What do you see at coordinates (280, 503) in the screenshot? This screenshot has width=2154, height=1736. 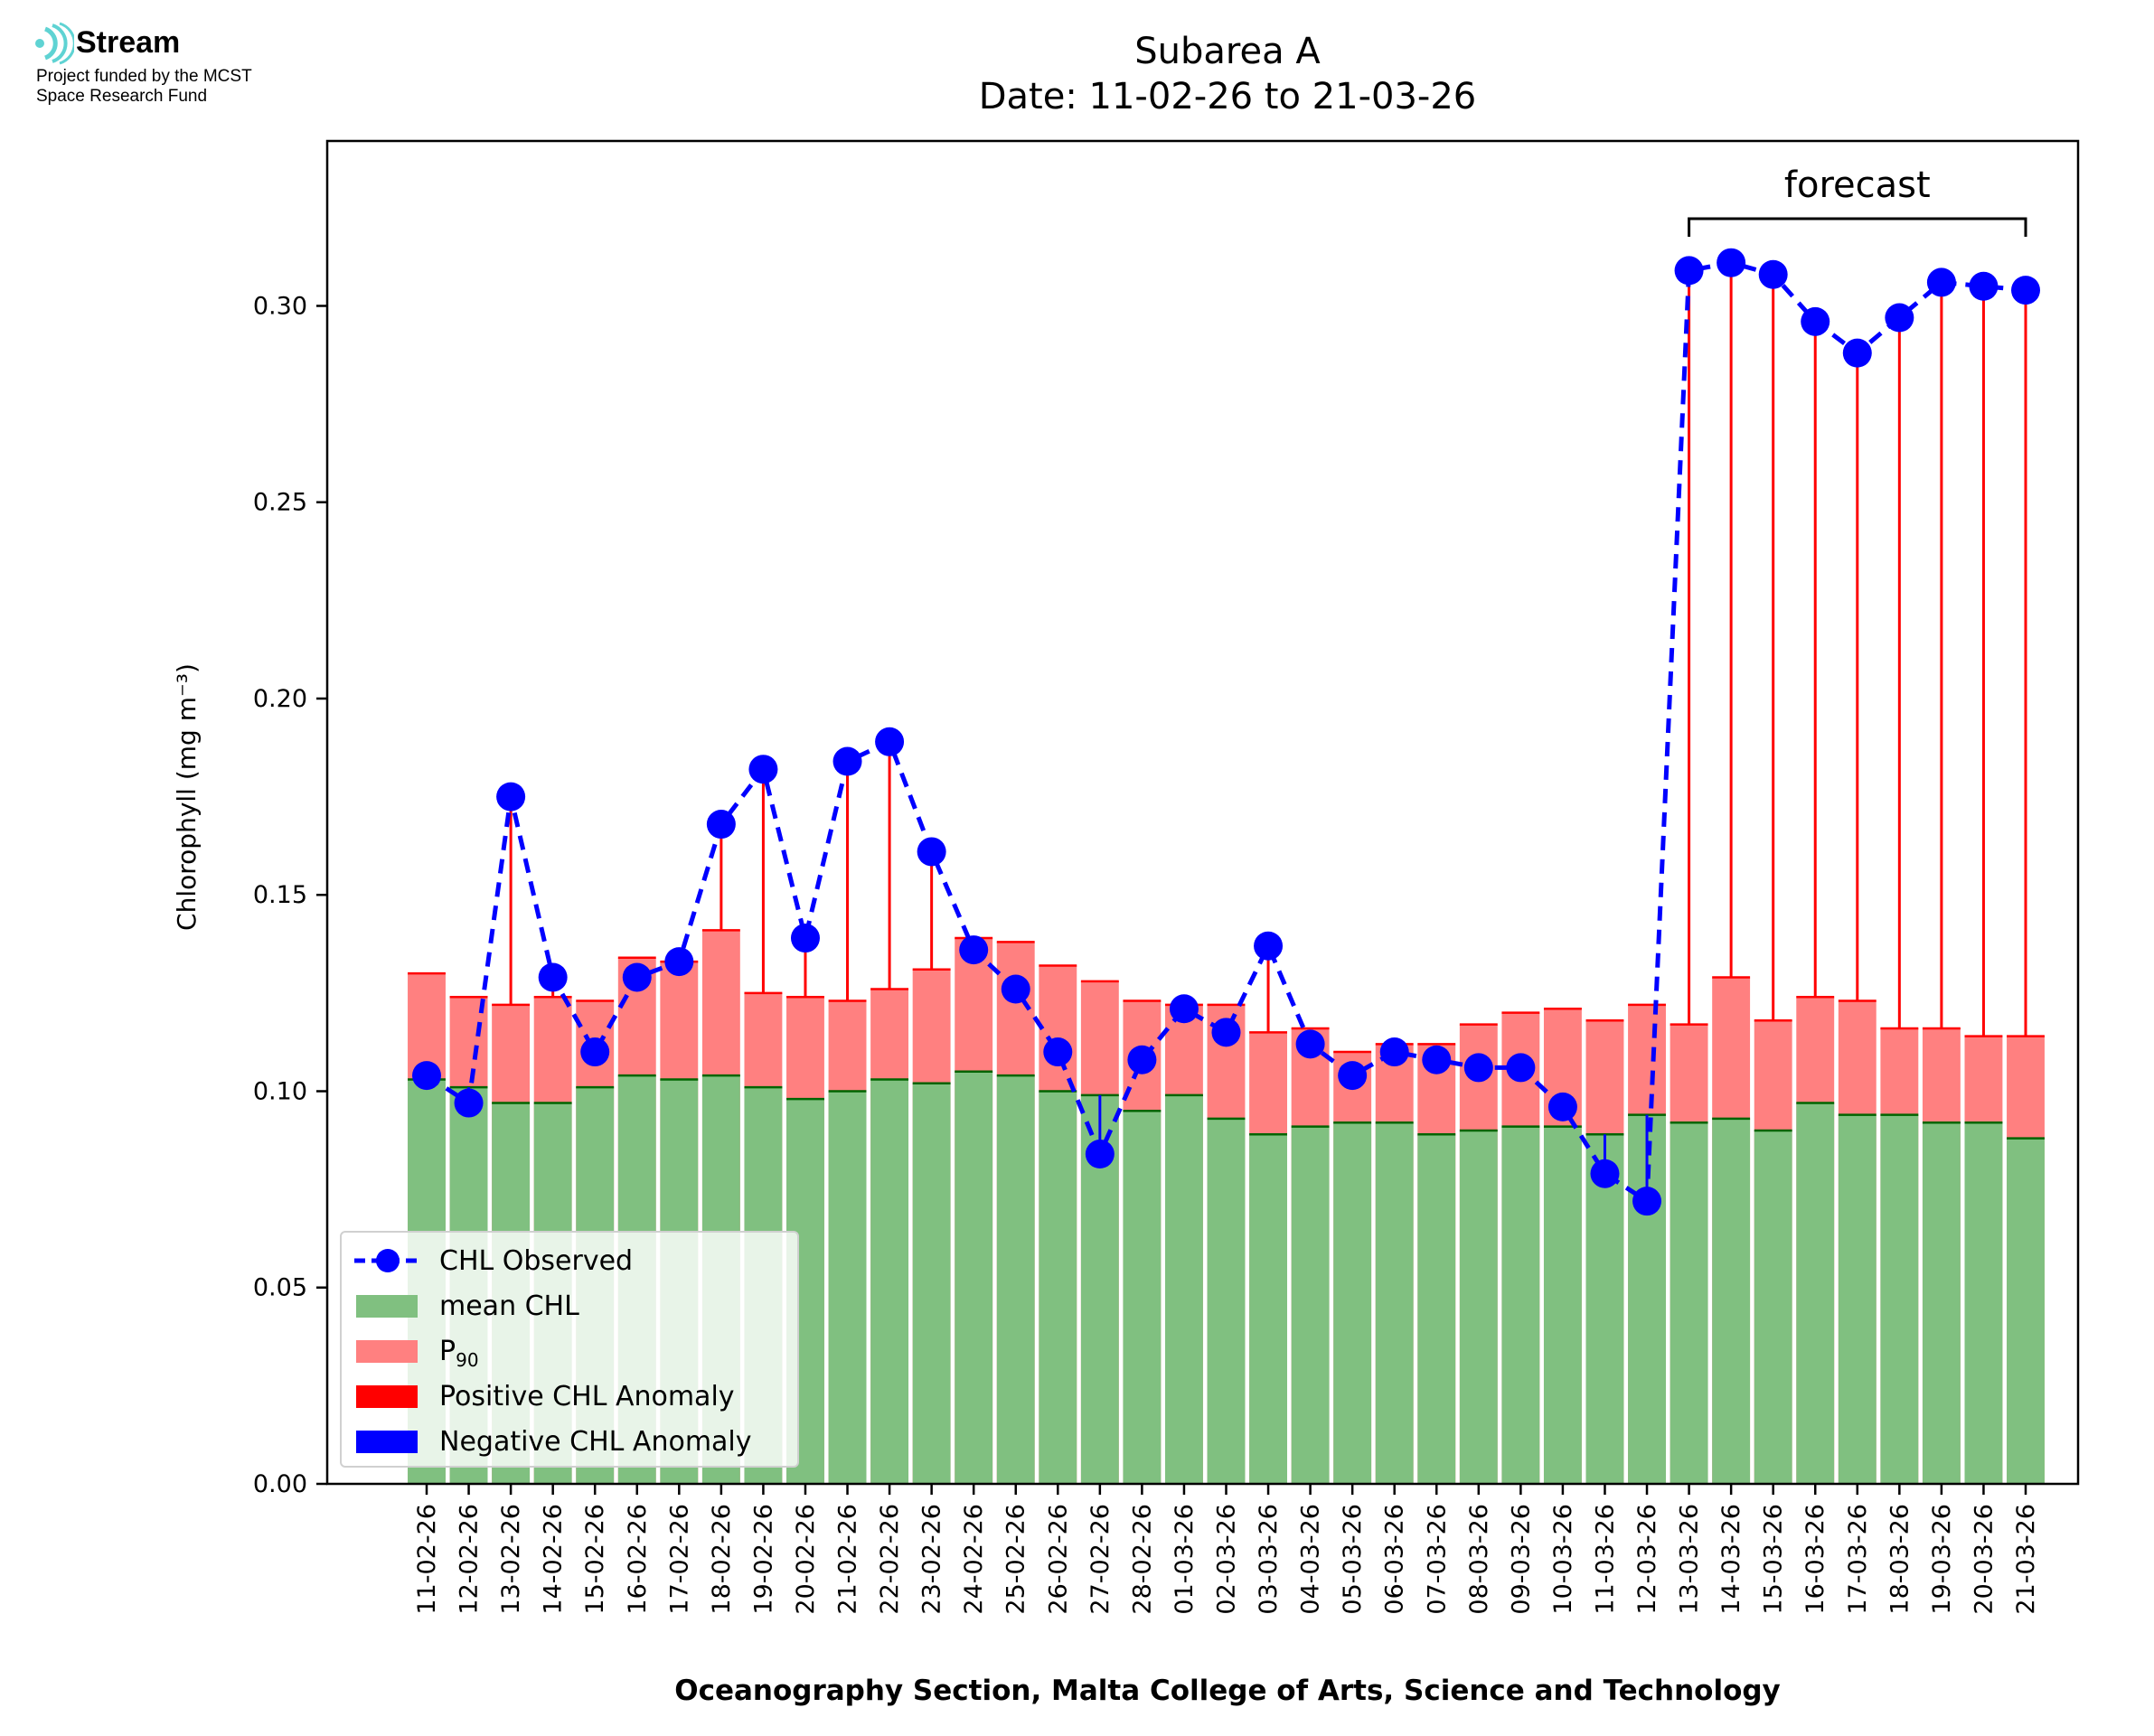 I see `y-tick-label: 0.25` at bounding box center [280, 503].